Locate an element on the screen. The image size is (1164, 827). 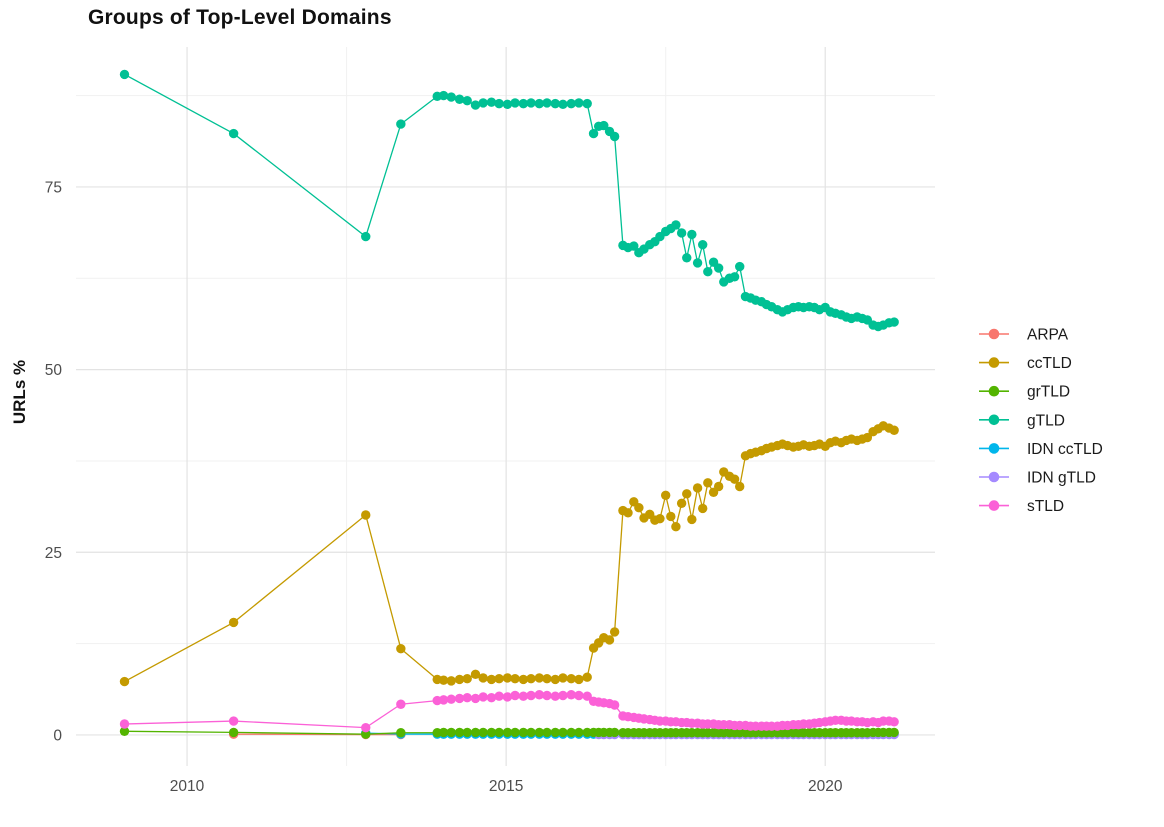
legend-label-gtld: gTLD is located at coordinates (1046, 420).